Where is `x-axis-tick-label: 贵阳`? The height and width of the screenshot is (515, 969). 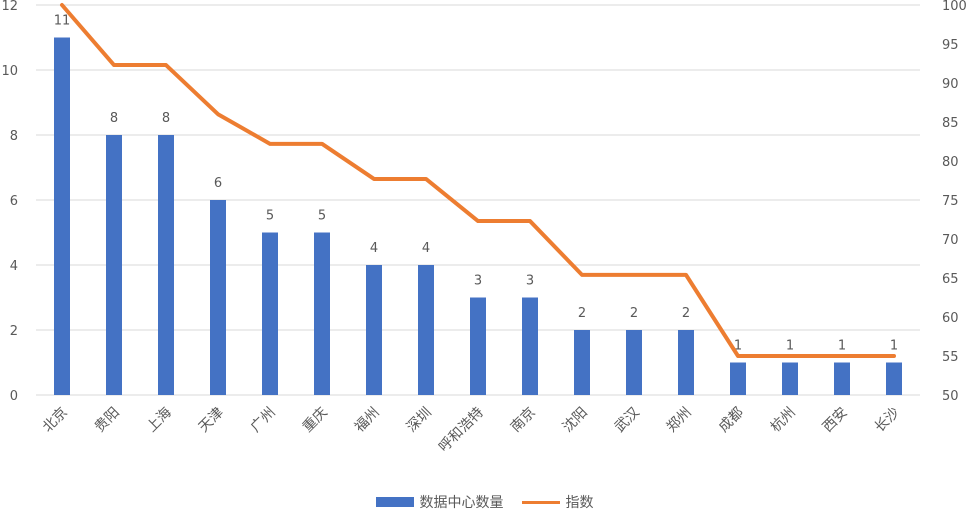
x-axis-tick-label: 贵阳 is located at coordinates (107, 420).